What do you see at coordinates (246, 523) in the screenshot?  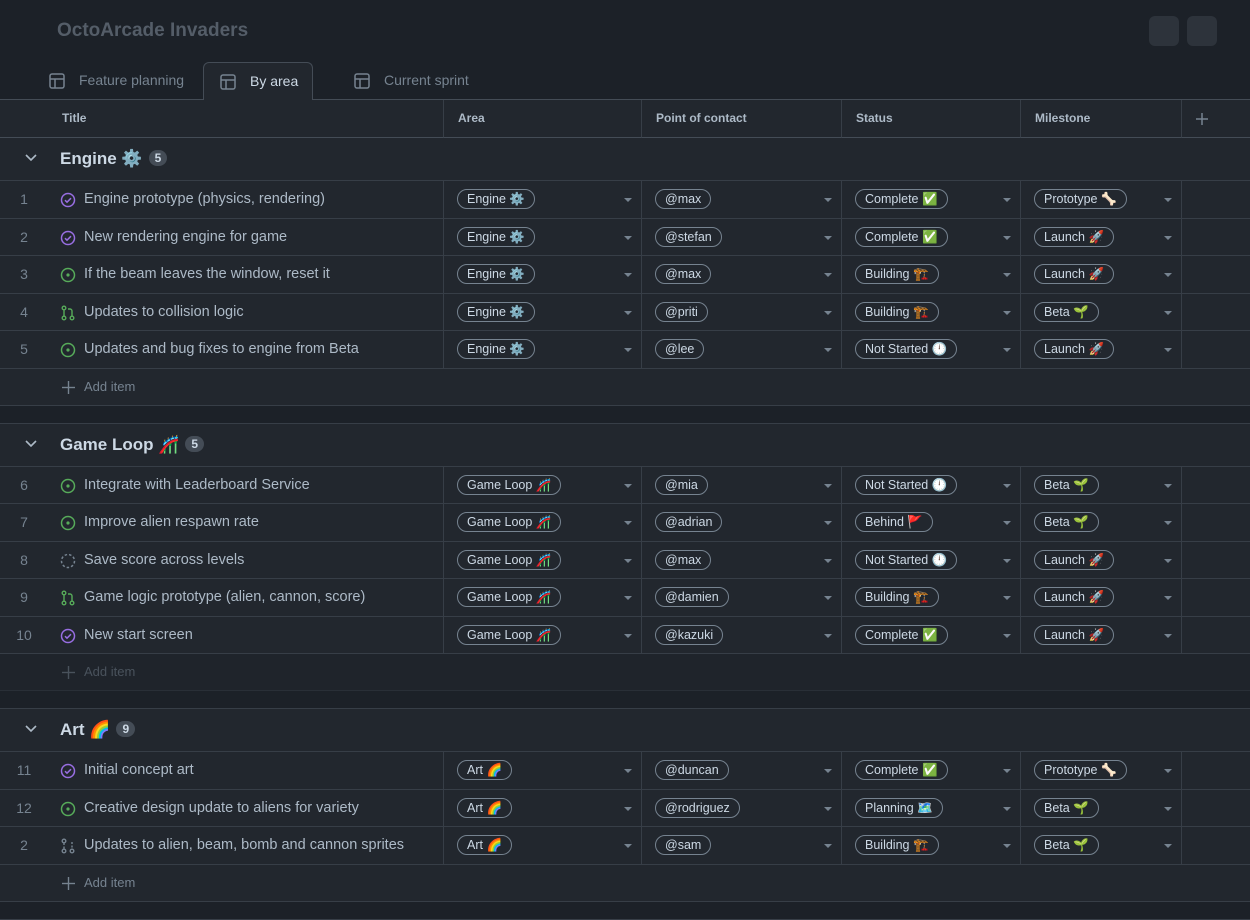 I see `item-title: Improve alien respawn rate` at bounding box center [246, 523].